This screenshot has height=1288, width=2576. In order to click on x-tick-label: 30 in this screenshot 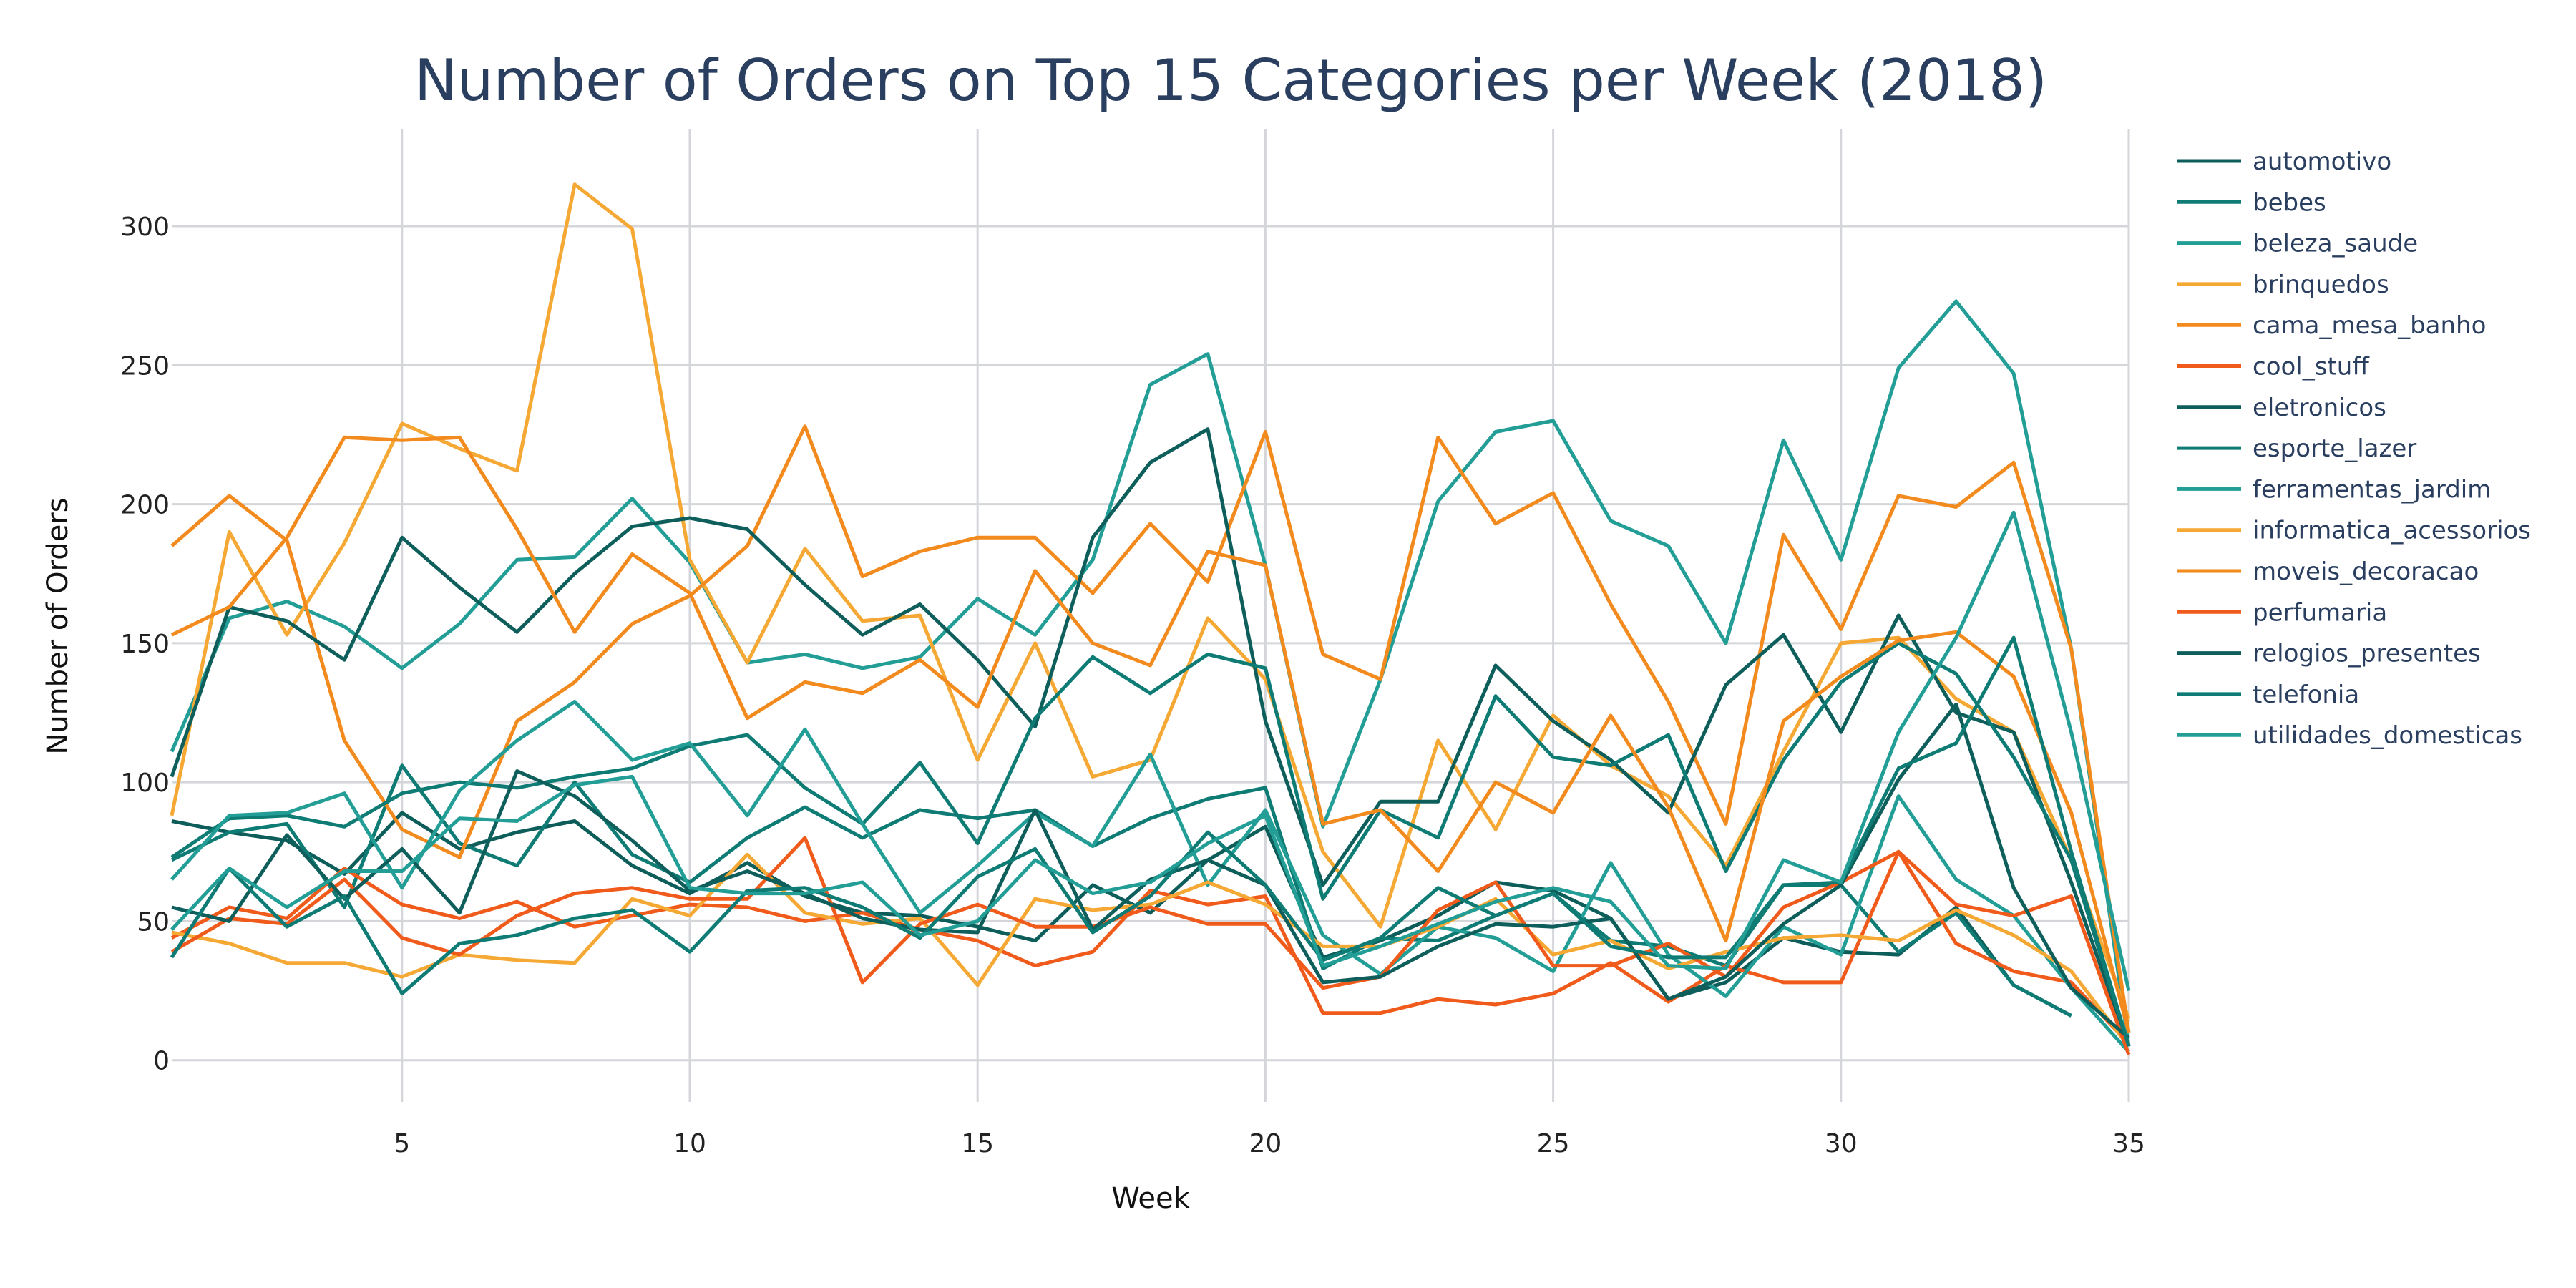, I will do `click(1841, 1143)`.